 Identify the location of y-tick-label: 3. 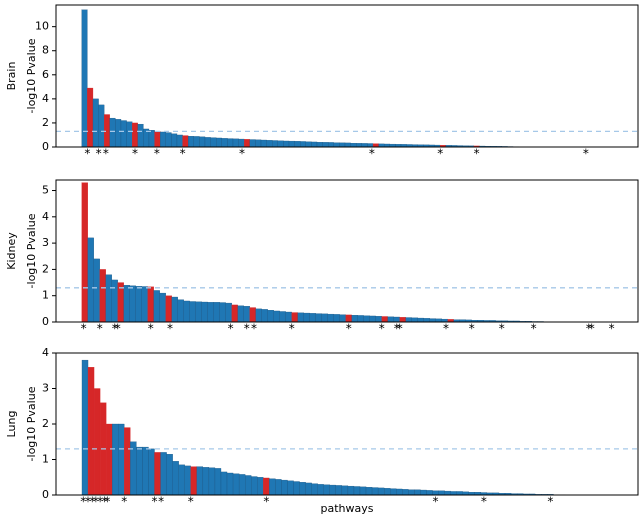
(45, 242).